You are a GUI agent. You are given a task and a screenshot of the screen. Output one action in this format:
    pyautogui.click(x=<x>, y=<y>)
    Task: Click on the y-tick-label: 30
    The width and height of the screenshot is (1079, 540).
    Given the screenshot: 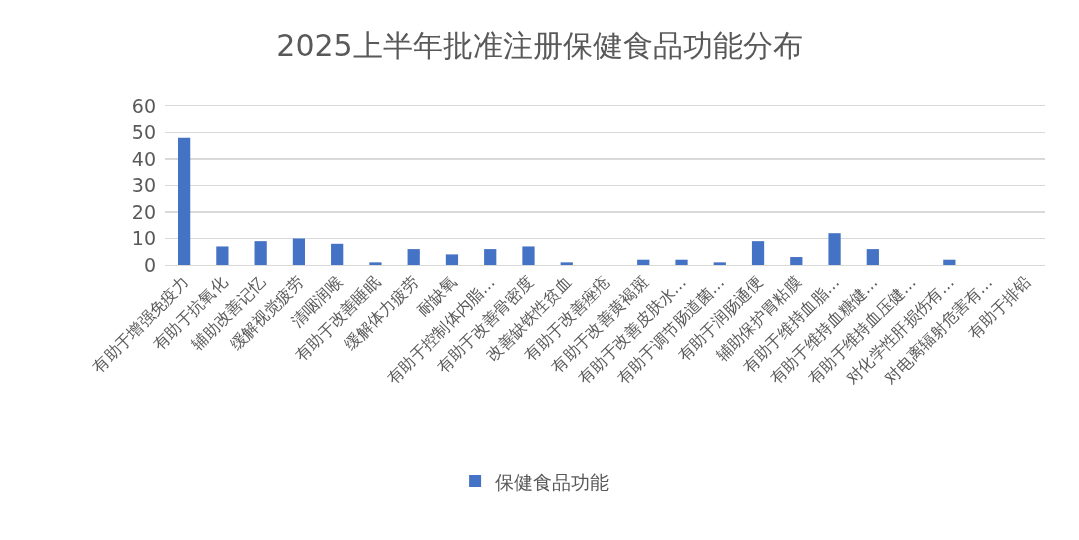 What is the action you would take?
    pyautogui.click(x=143, y=185)
    